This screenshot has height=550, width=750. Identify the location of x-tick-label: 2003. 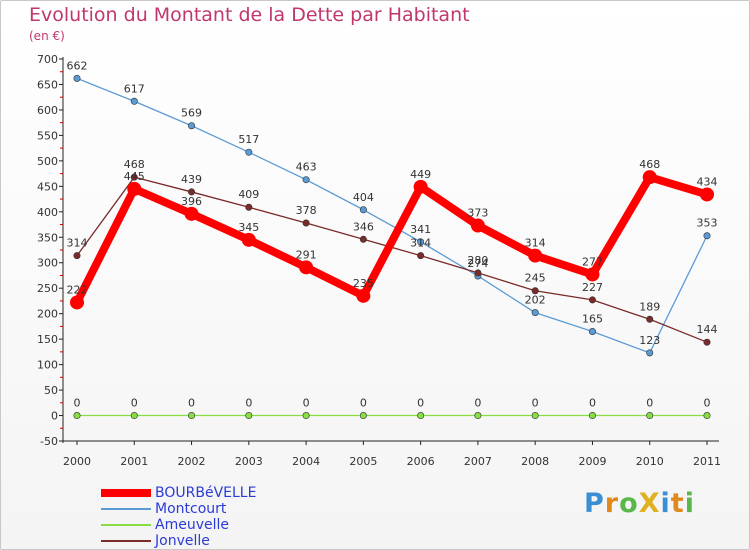
(249, 461).